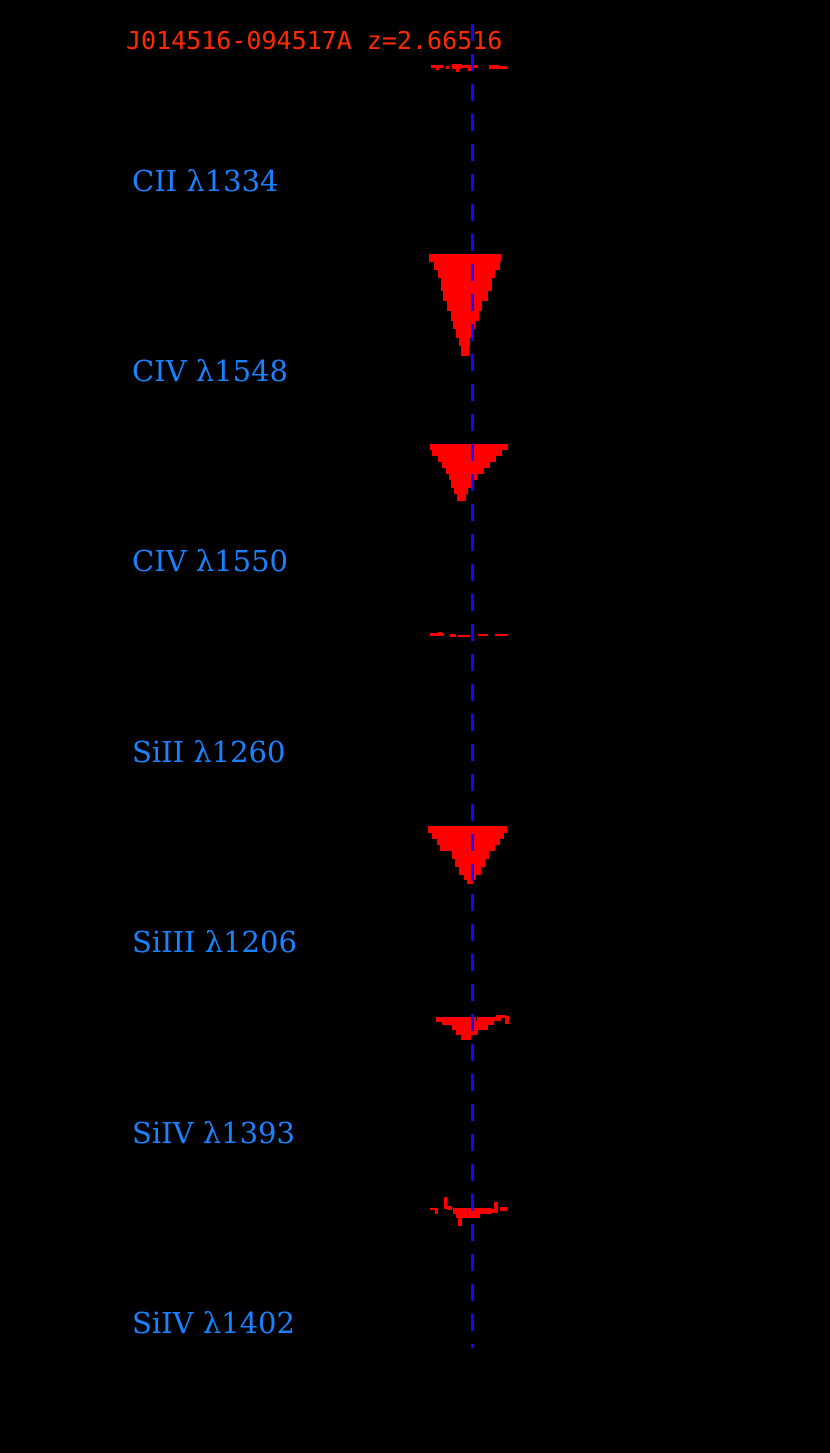  What do you see at coordinates (205, 181) in the screenshot?
I see `panel-label-cii-1334: CII λ1334` at bounding box center [205, 181].